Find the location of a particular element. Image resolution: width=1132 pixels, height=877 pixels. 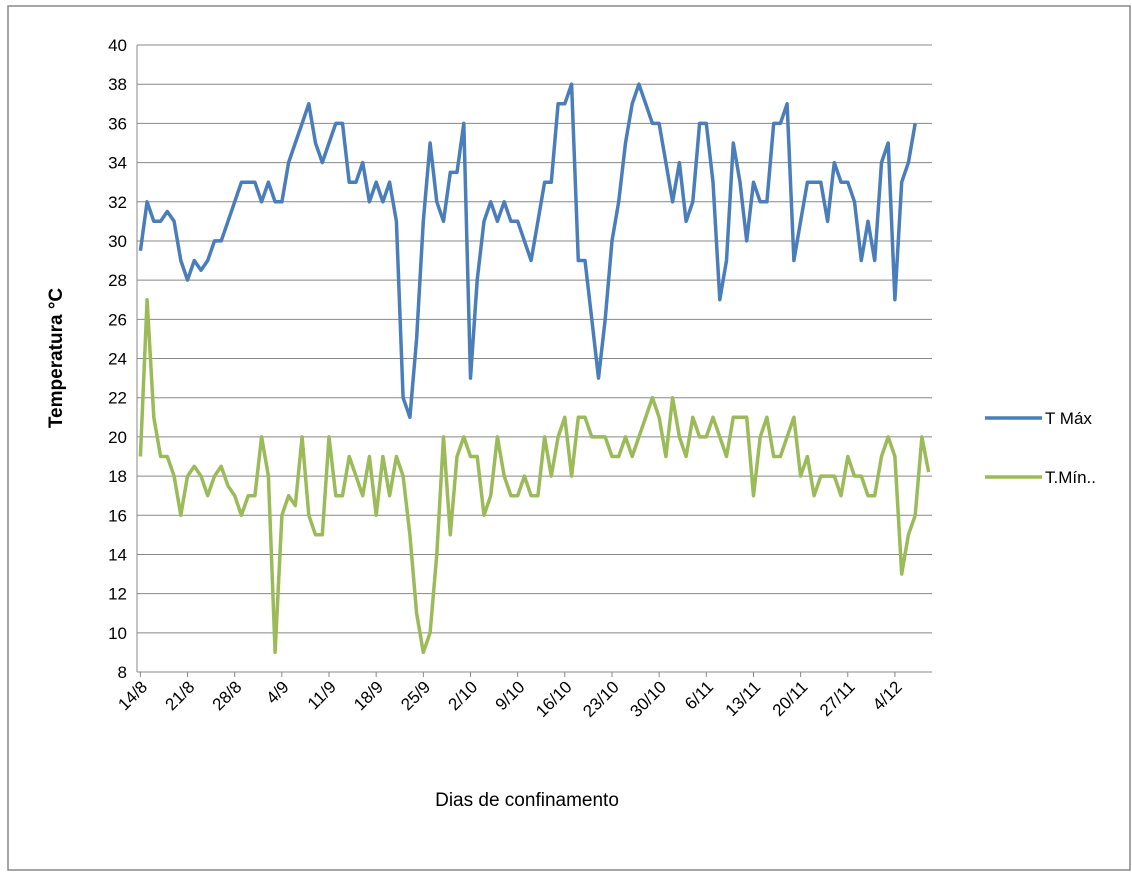

y-tick-label: 40 is located at coordinates (117, 45).